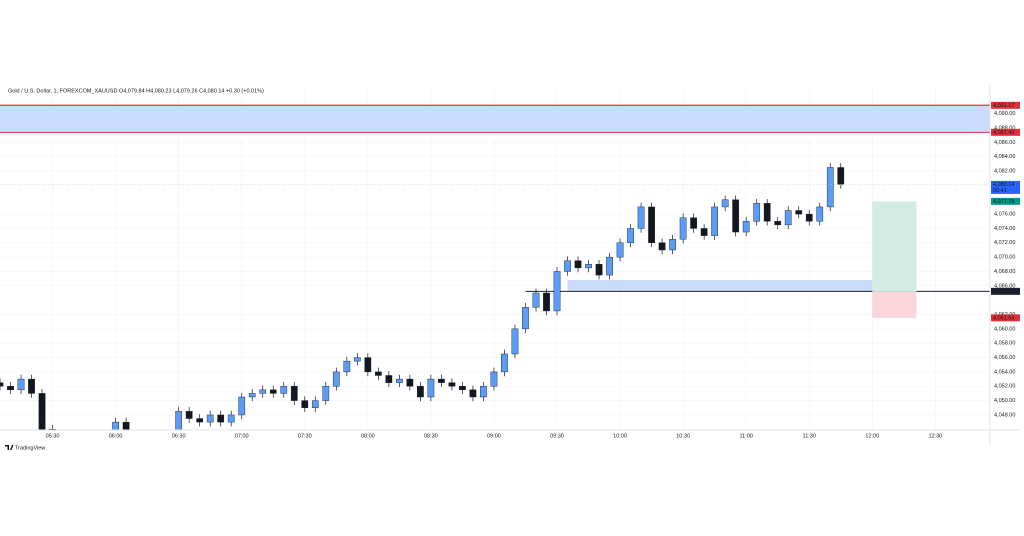  Describe the element at coordinates (179, 436) in the screenshot. I see `x-tick-label: 06:30` at that location.